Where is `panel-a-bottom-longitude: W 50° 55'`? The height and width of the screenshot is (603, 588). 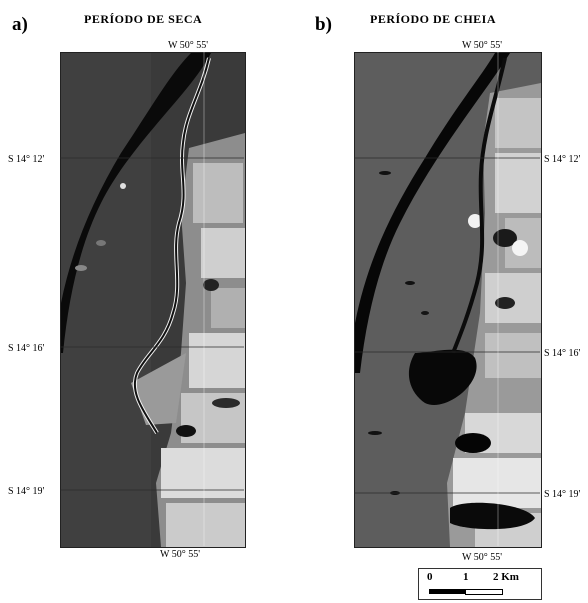 panel-a-bottom-longitude: W 50° 55' is located at coordinates (180, 554).